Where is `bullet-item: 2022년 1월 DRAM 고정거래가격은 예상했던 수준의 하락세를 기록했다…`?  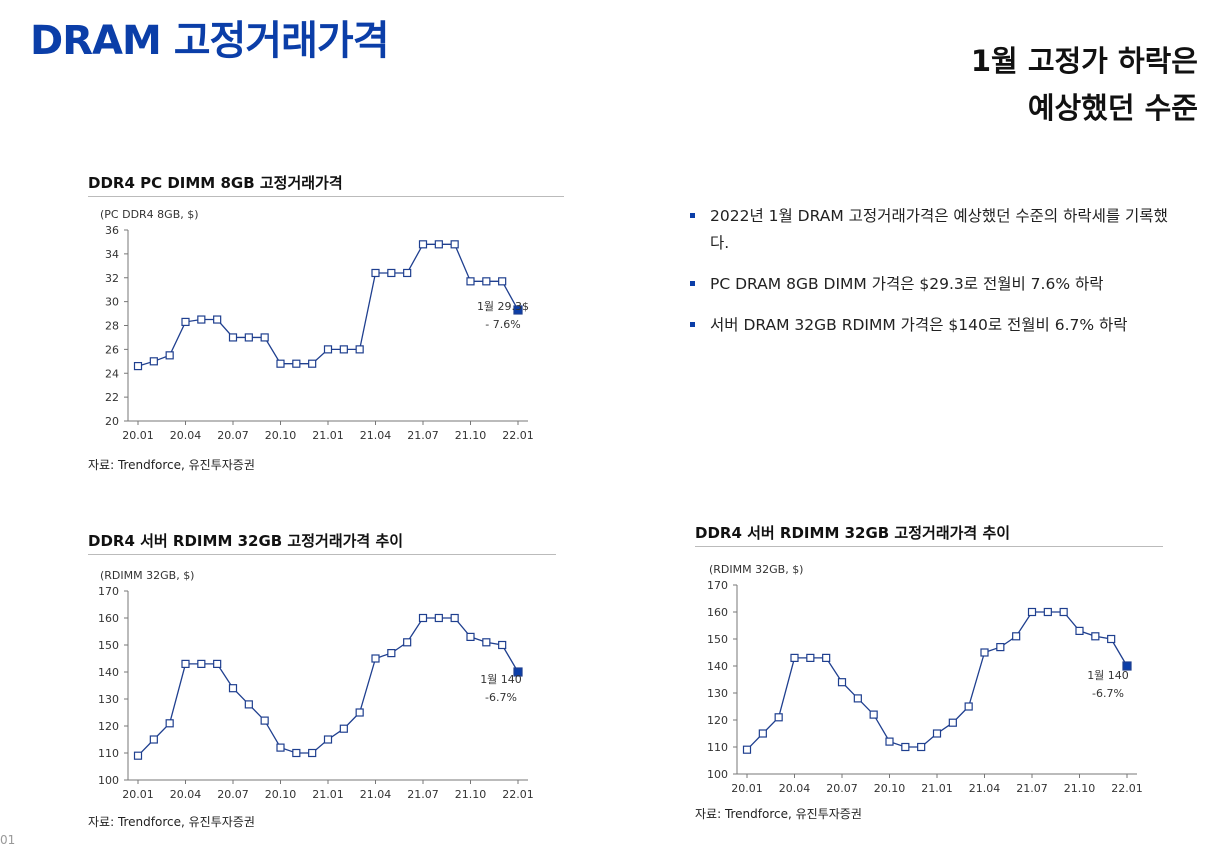
bullet-item: 2022년 1월 DRAM 고정거래가격은 예상했던 수준의 하락세를 기록했다… is located at coordinates (933, 230).